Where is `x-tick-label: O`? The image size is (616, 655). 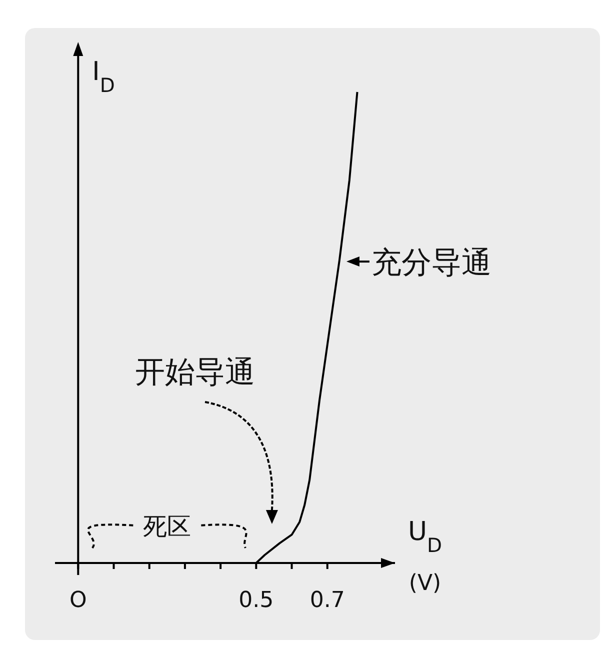
x-tick-label: O is located at coordinates (78, 600).